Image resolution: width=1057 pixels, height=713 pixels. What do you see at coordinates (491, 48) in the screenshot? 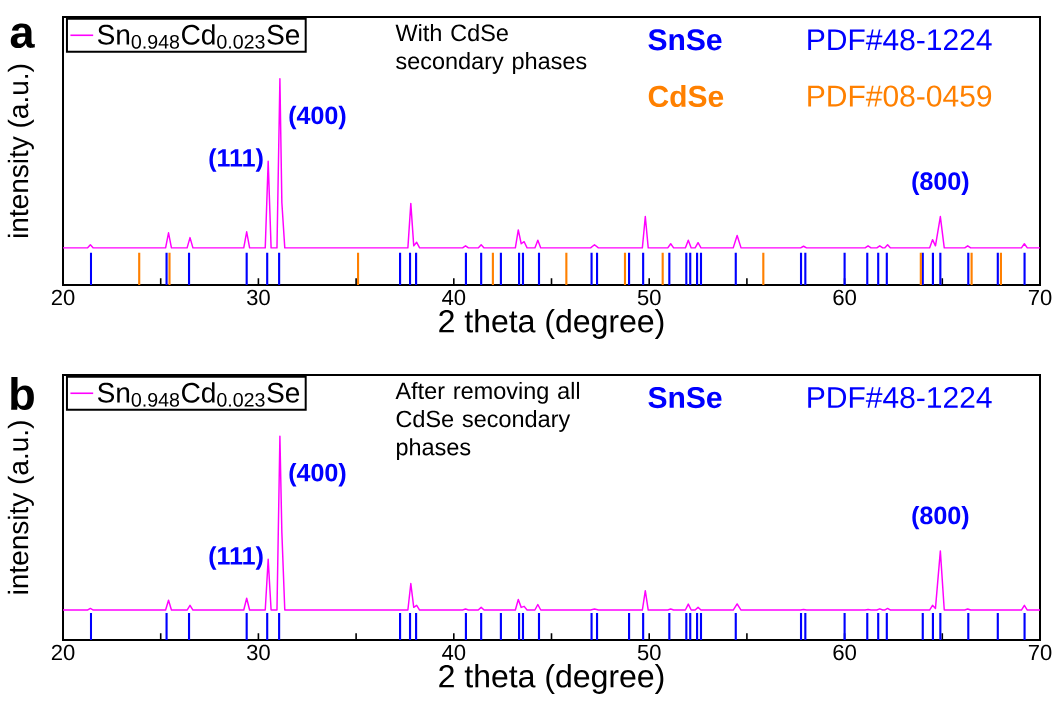
I see `text: With CdSe secondary phases` at bounding box center [491, 48].